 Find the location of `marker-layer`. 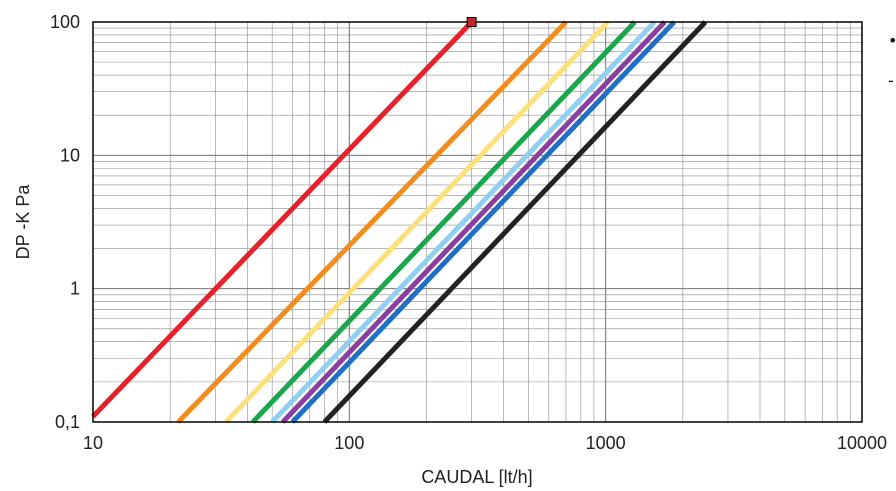

marker-layer is located at coordinates (471, 22).